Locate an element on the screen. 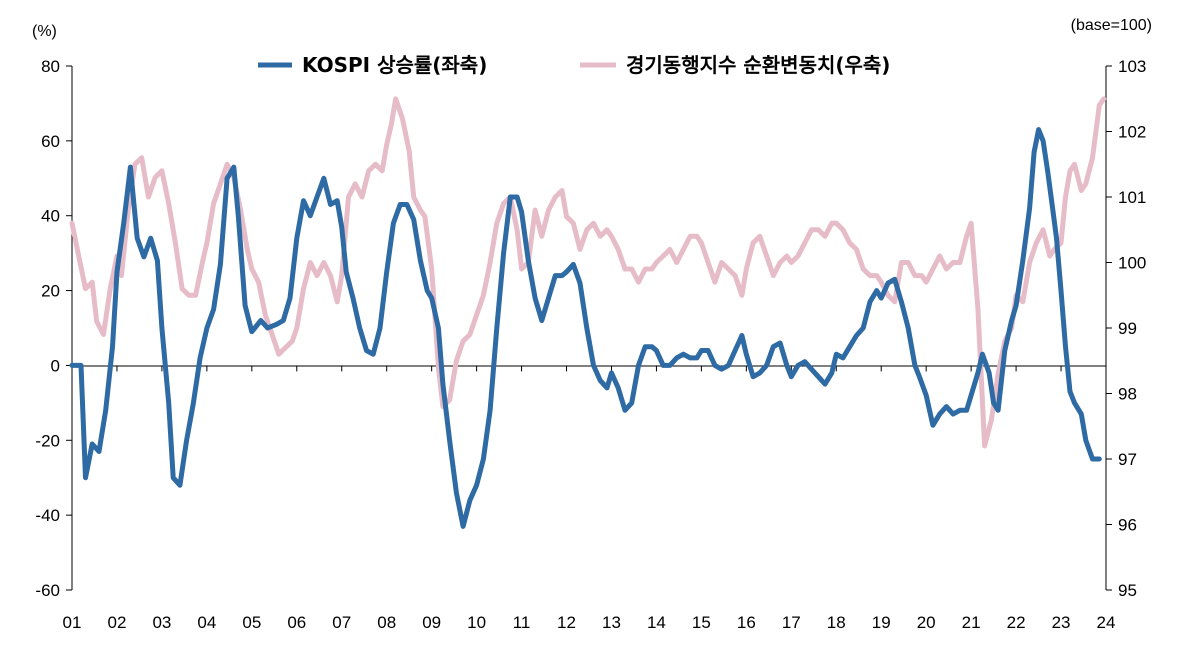 This screenshot has height=657, width=1180. x-tick-label: 07 is located at coordinates (341, 622).